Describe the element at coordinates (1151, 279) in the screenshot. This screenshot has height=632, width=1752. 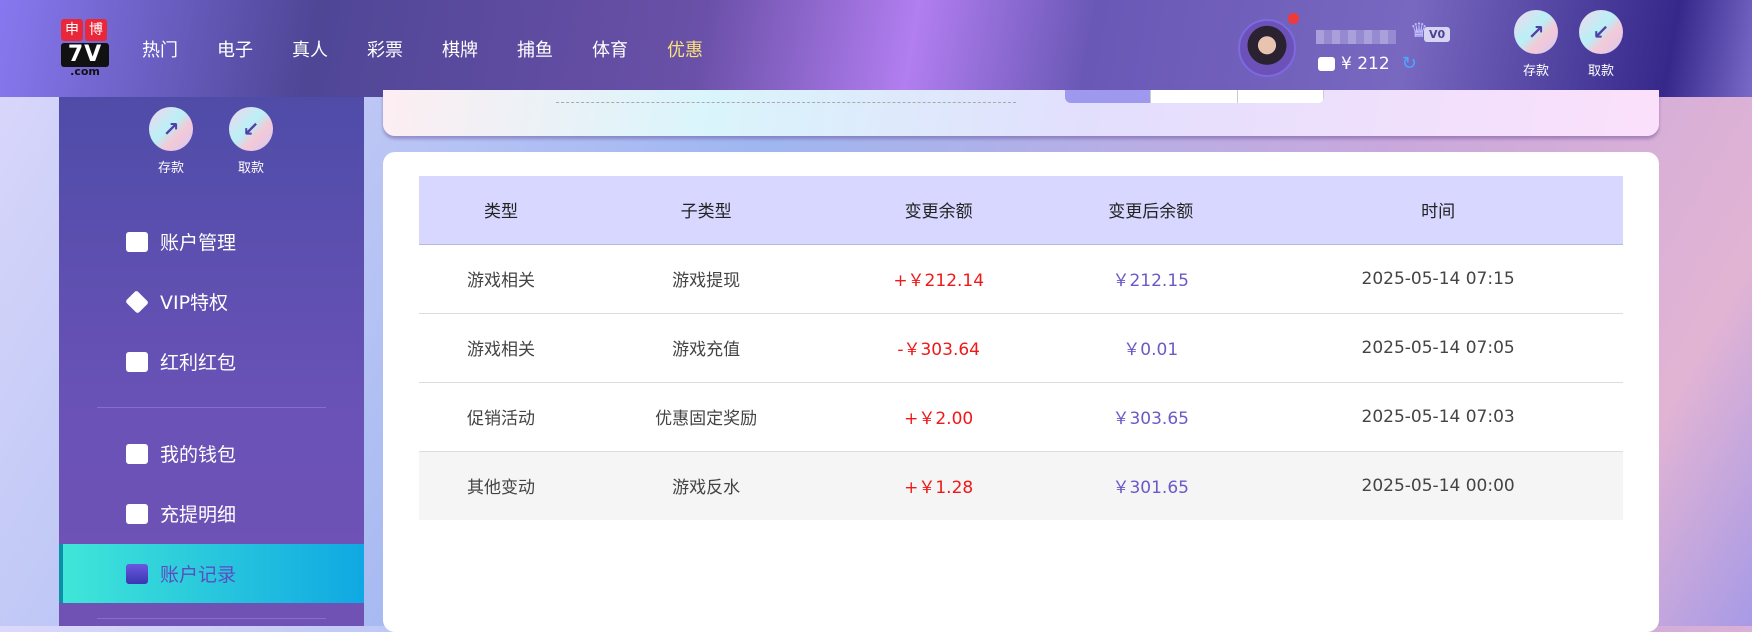
I see `cell-balance: ￥212.15` at that location.